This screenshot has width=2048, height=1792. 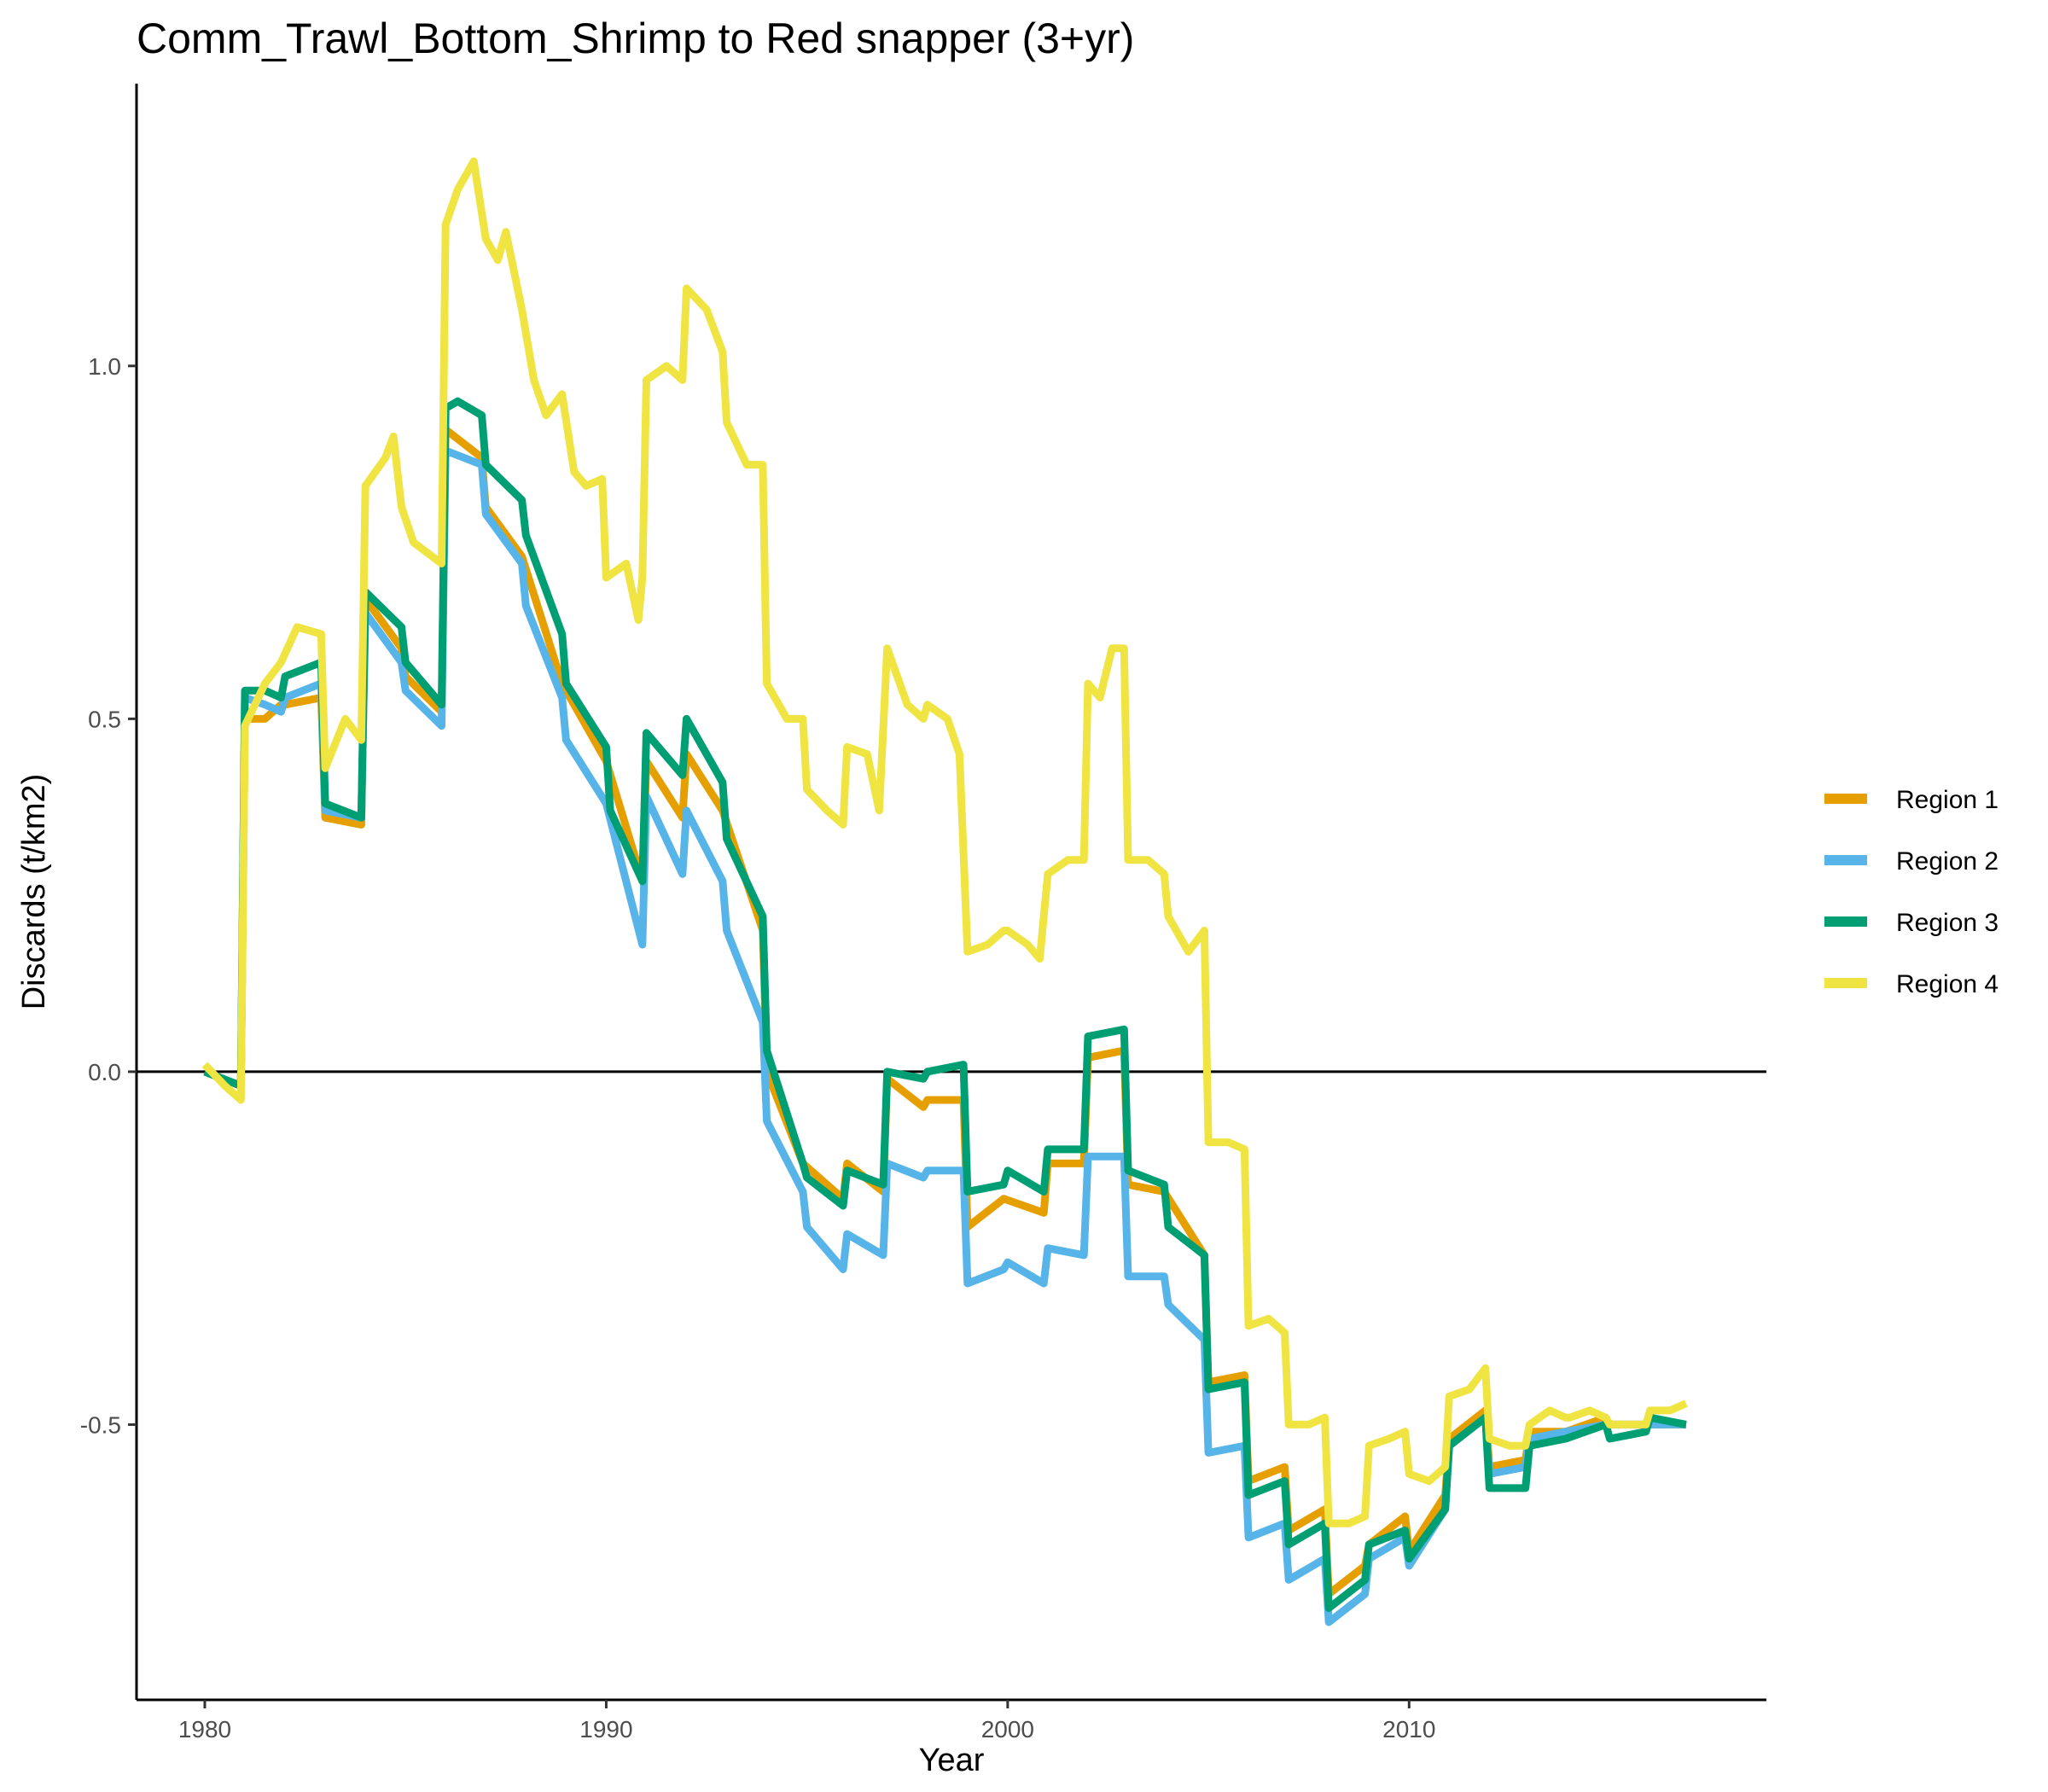 I want to click on x-tick-label: 2000, so click(x=1008, y=1729).